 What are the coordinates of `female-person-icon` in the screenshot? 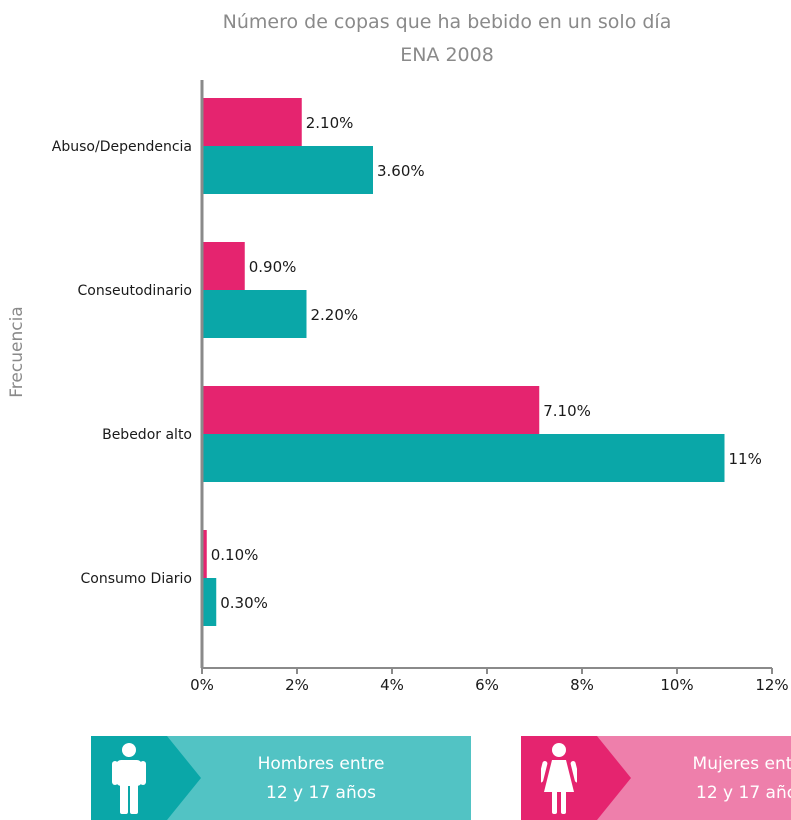 It's located at (559, 778).